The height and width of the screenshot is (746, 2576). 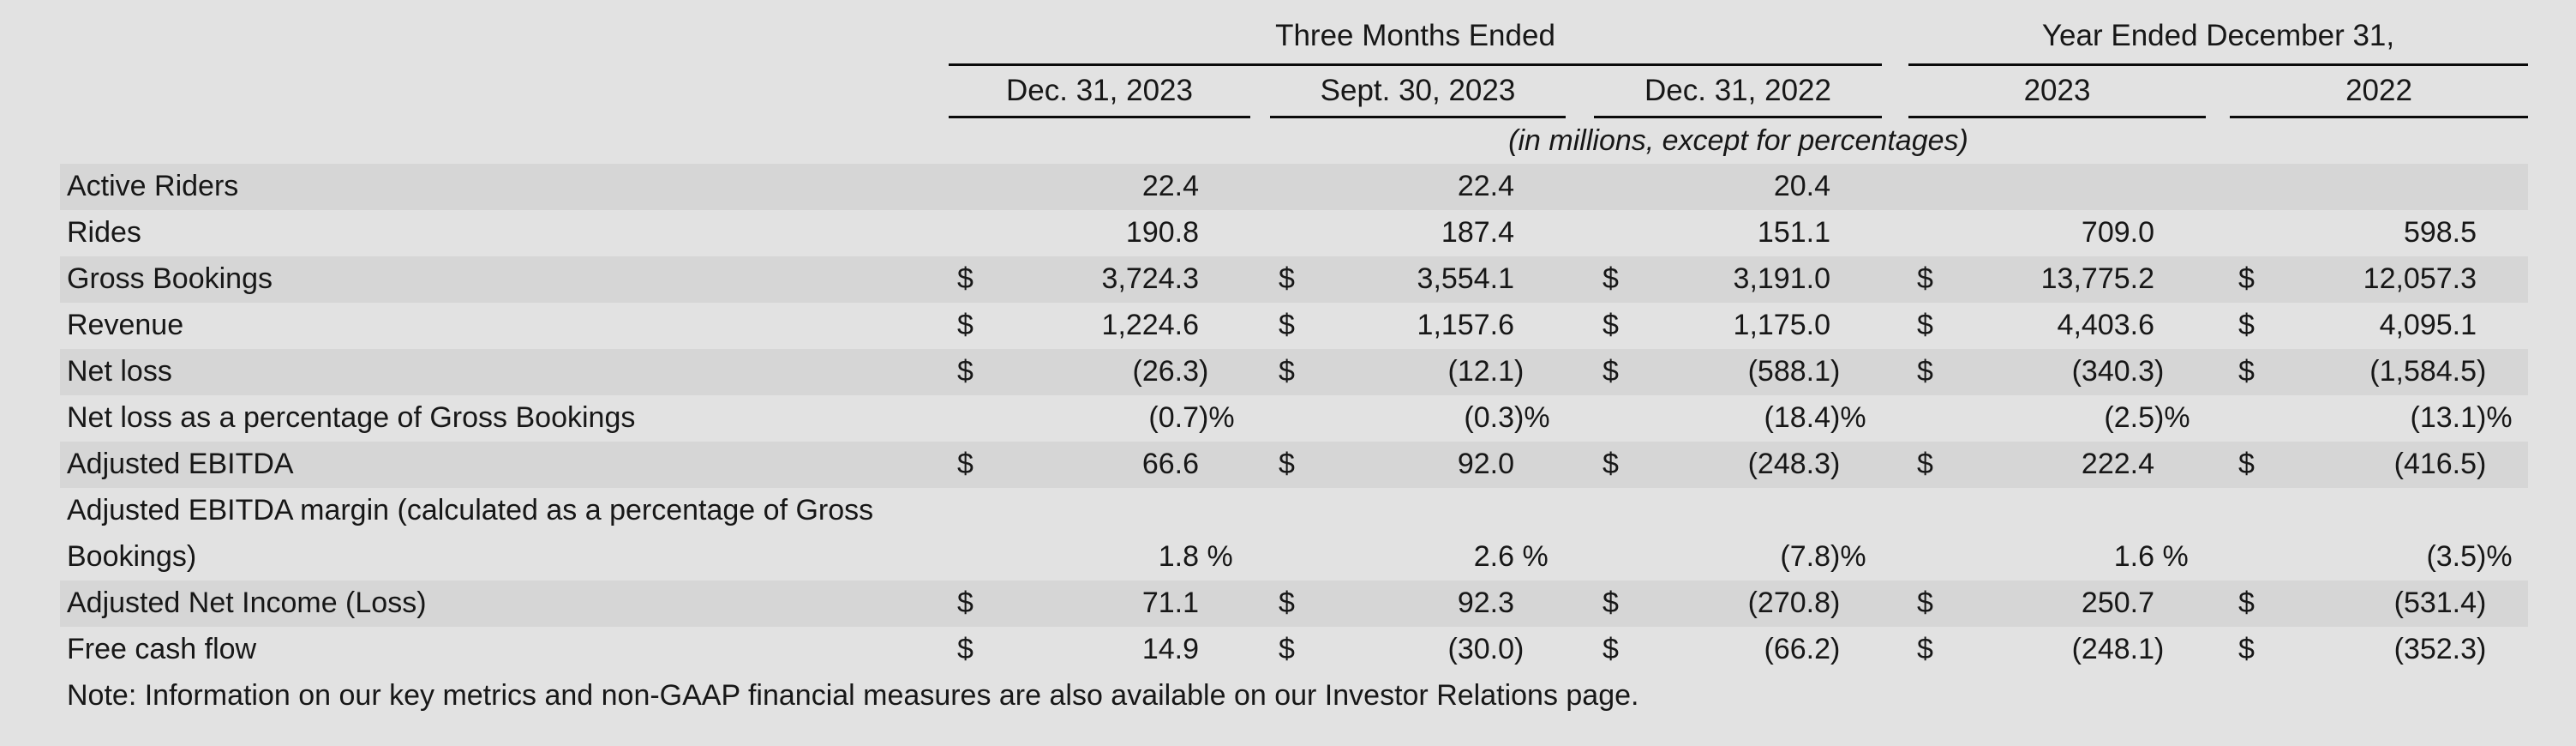 What do you see at coordinates (1761, 233) in the screenshot?
I see `value-wrap: 151.1` at bounding box center [1761, 233].